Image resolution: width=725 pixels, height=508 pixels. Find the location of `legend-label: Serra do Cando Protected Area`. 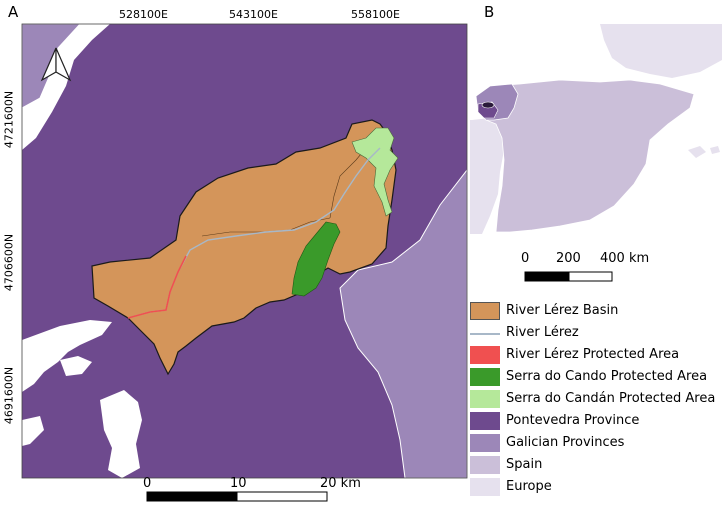

legend-label: Serra do Cando Protected Area is located at coordinates (607, 376).